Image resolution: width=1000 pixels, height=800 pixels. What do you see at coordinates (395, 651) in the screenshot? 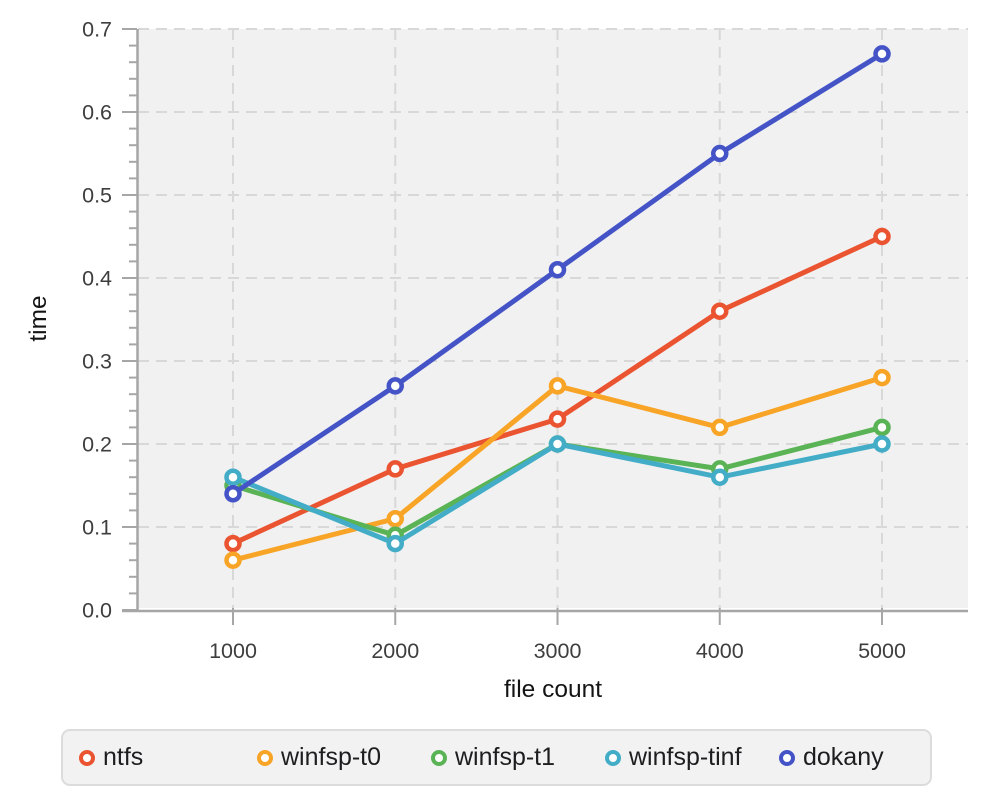
I see `x-tick-label: 2000` at bounding box center [395, 651].